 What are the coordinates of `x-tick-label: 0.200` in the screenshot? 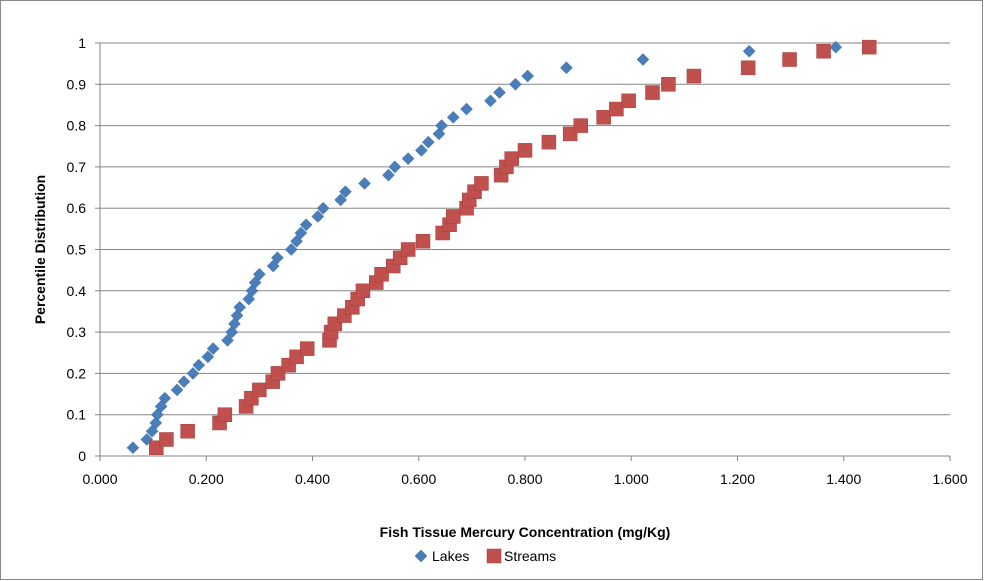 It's located at (206, 479).